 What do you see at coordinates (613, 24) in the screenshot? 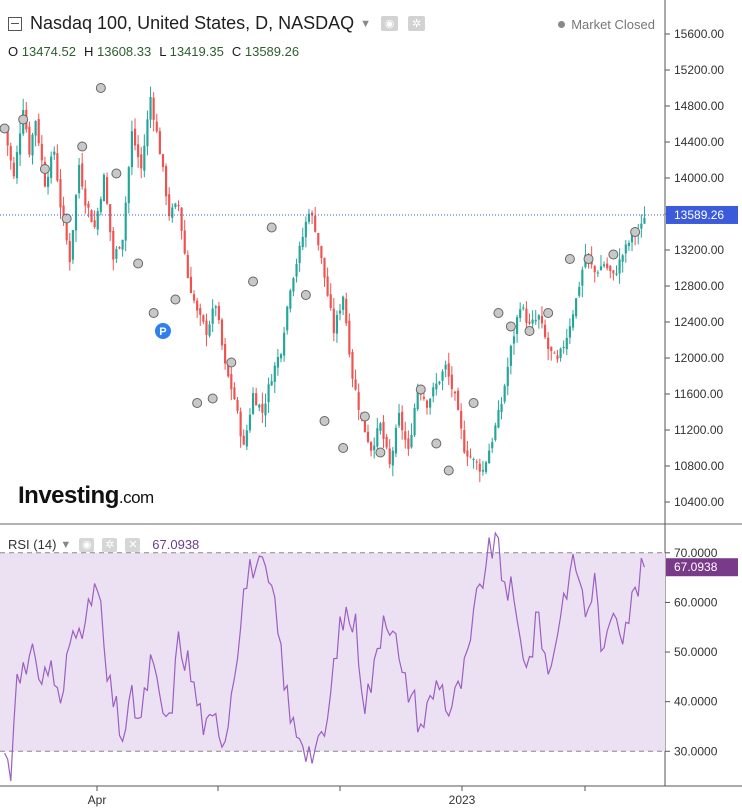
I see `market-status-text: Market Closed` at bounding box center [613, 24].